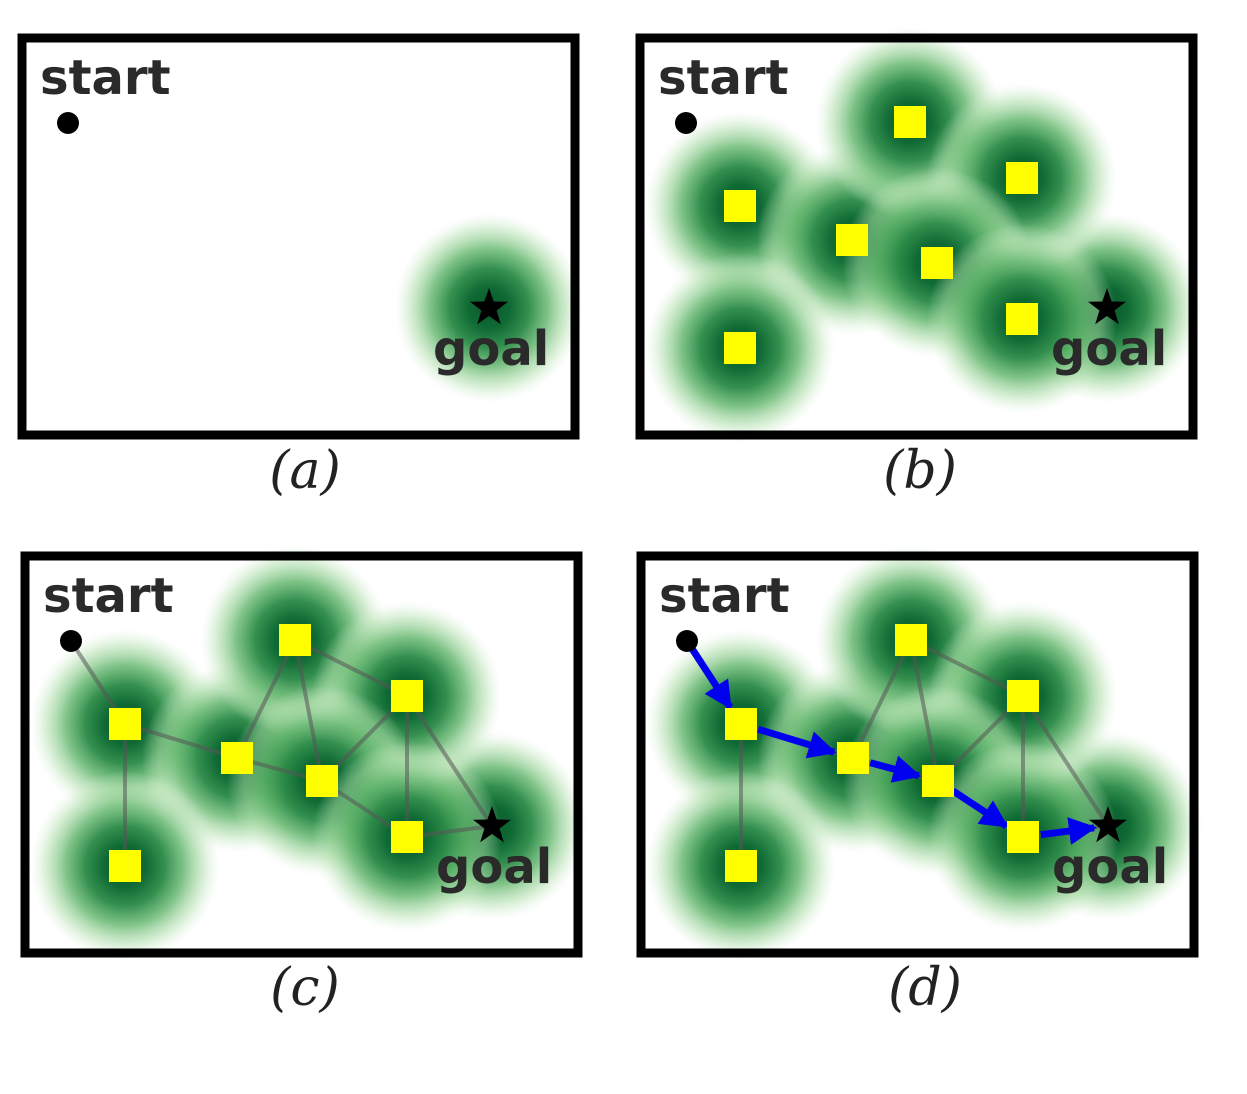 This screenshot has width=1247, height=1094. Describe the element at coordinates (305, 988) in the screenshot. I see `panel-caption: (c)` at that location.